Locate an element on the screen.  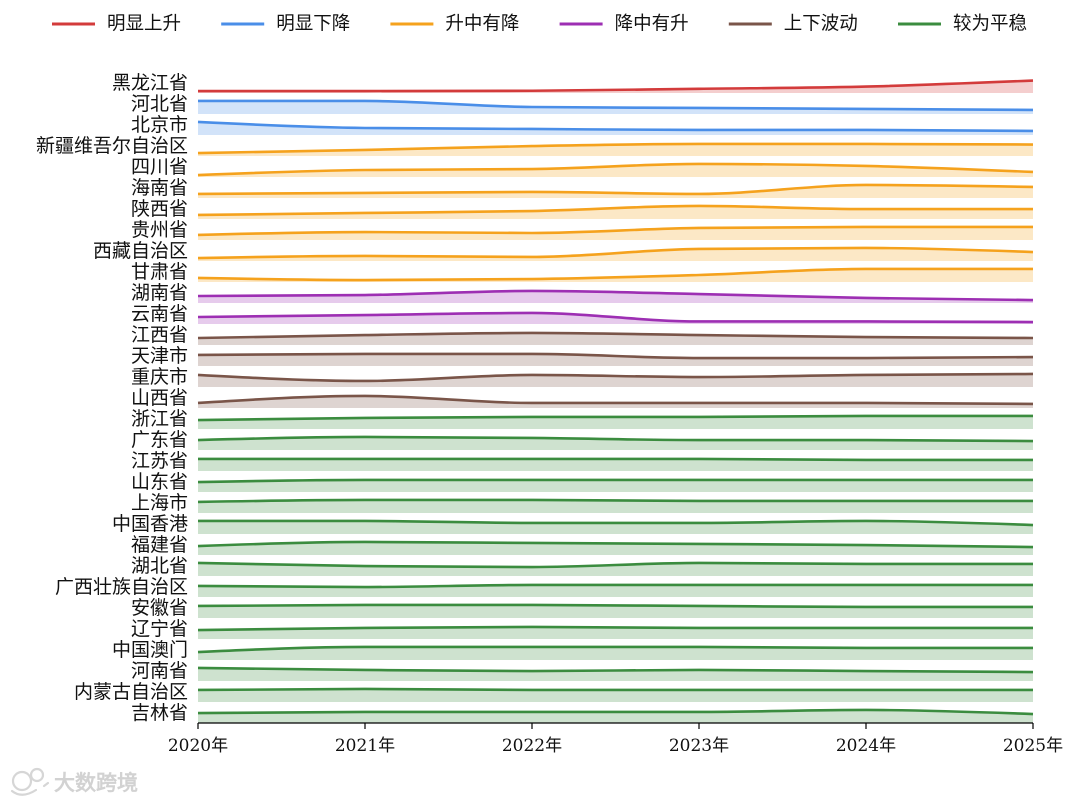
ridge-row: 内蒙古自治区 is located at coordinates (553, 692).